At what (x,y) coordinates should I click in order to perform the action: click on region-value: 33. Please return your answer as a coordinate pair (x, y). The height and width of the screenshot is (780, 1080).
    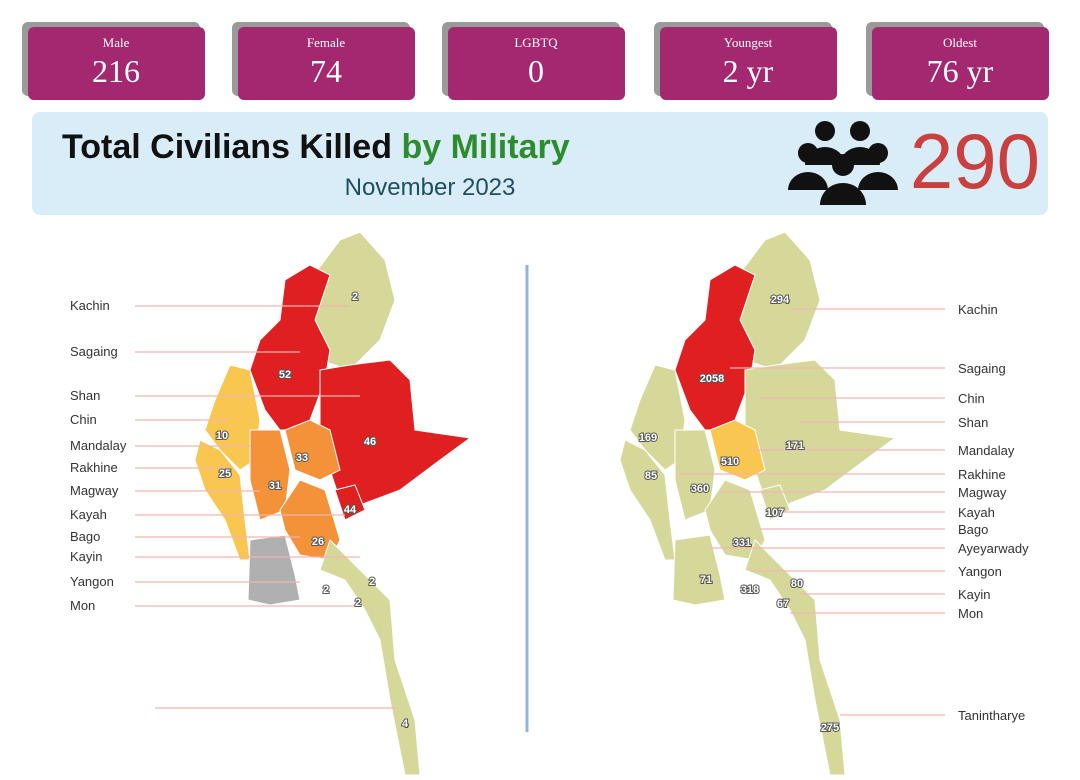
    Looking at the image, I should click on (302, 458).